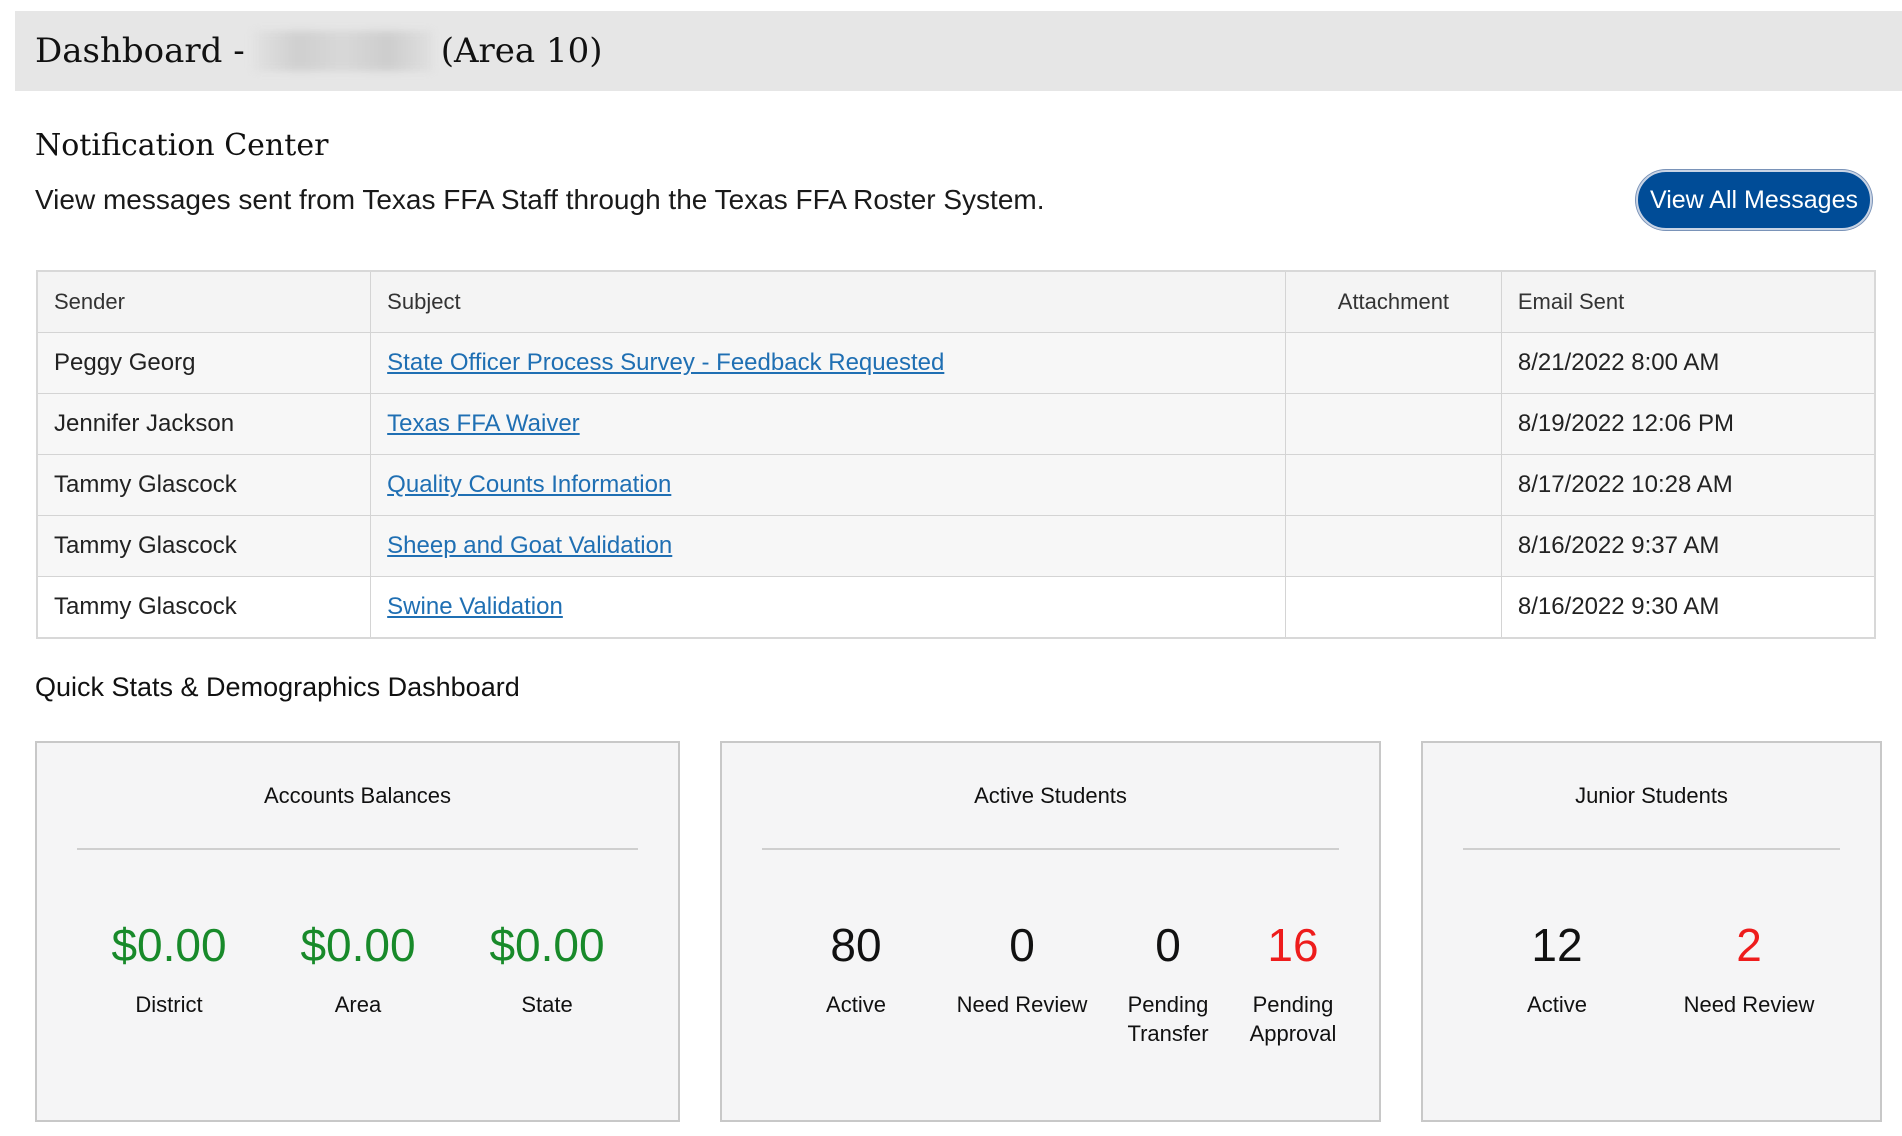  I want to click on stat-value: 16, so click(1293, 945).